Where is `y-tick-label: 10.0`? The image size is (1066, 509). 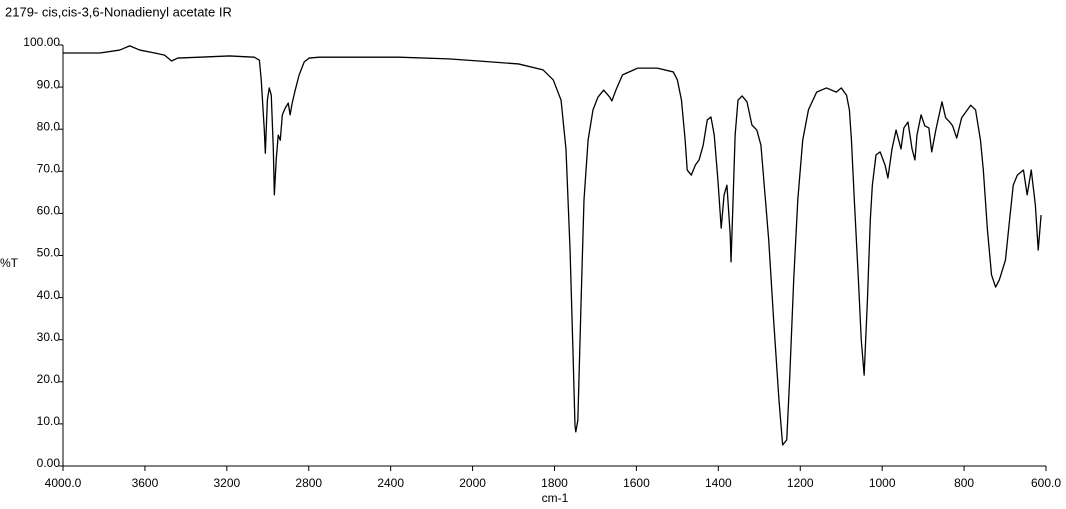
y-tick-label: 10.0 is located at coordinates (49, 421).